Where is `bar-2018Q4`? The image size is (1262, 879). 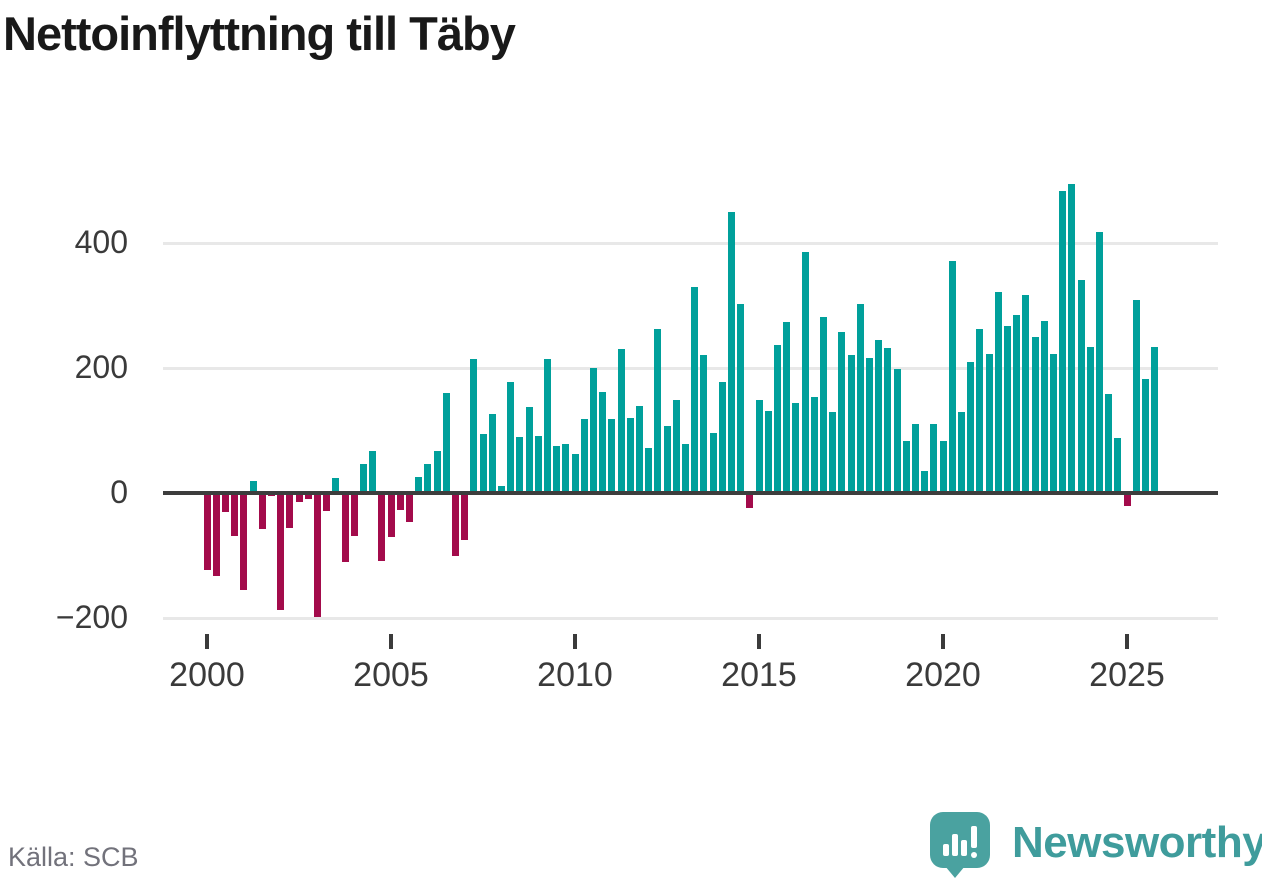 bar-2018Q4 is located at coordinates (897, 431).